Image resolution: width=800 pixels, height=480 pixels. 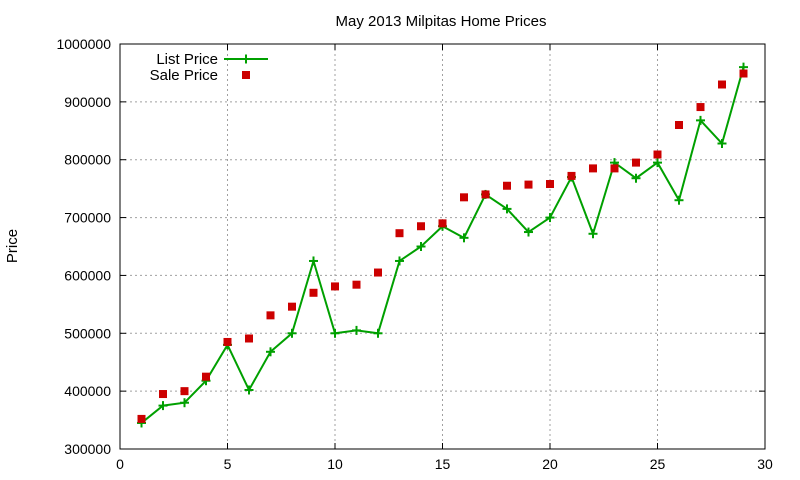 I want to click on y-tick-label: 700000, so click(x=87, y=218).